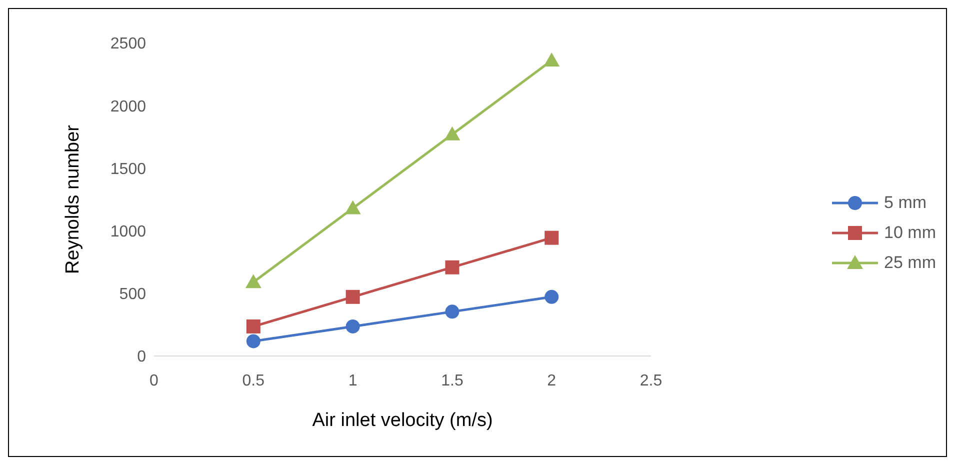  What do you see at coordinates (128, 231) in the screenshot?
I see `y-tick-label: 1000` at bounding box center [128, 231].